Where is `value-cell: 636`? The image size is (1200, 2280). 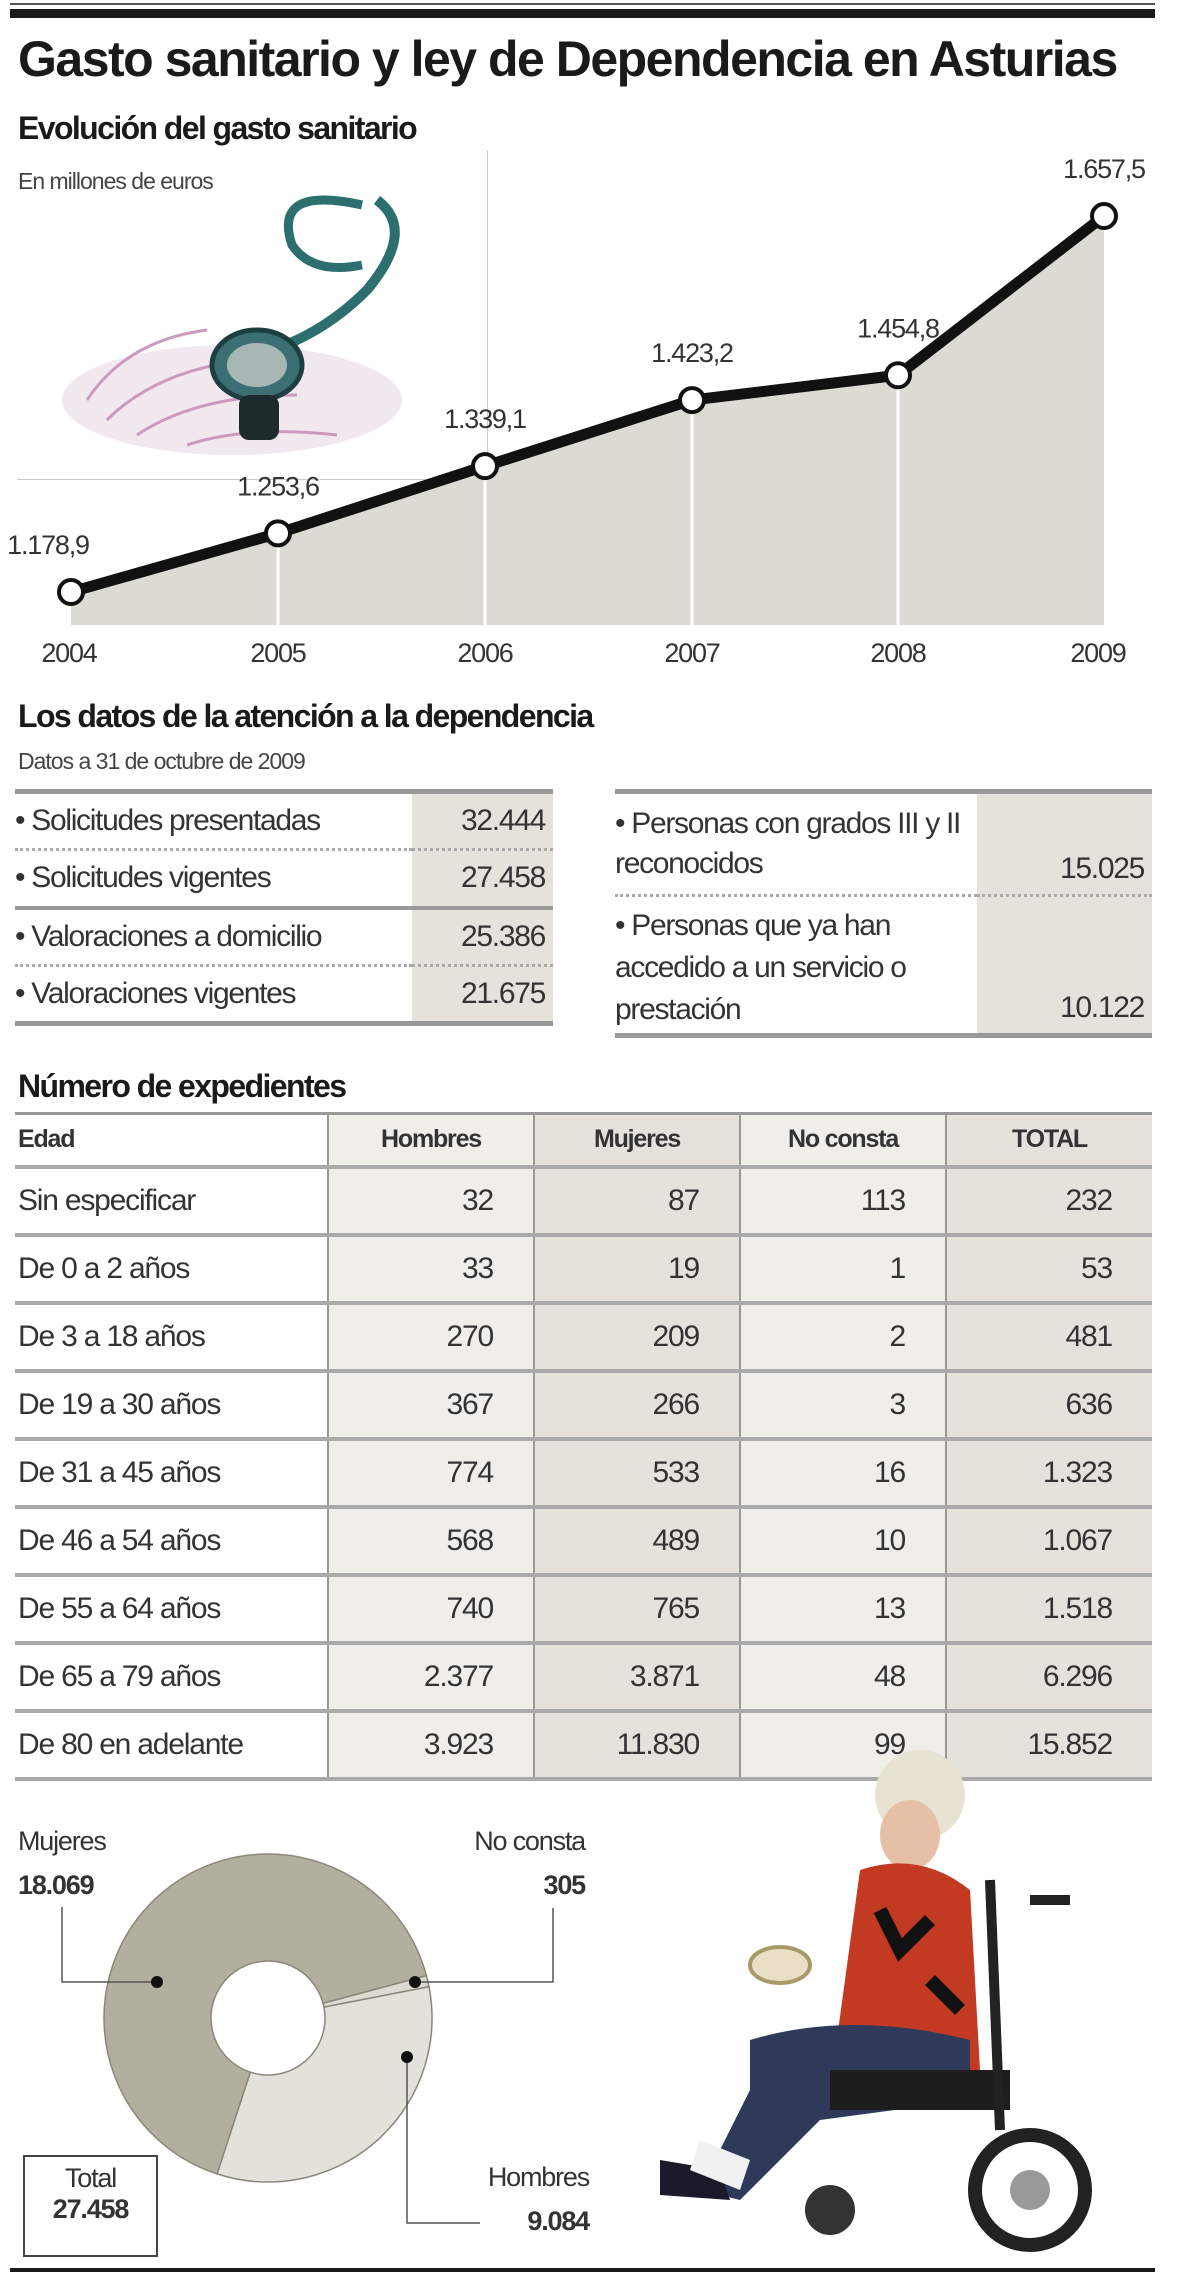
value-cell: 636 is located at coordinates (1048, 1405).